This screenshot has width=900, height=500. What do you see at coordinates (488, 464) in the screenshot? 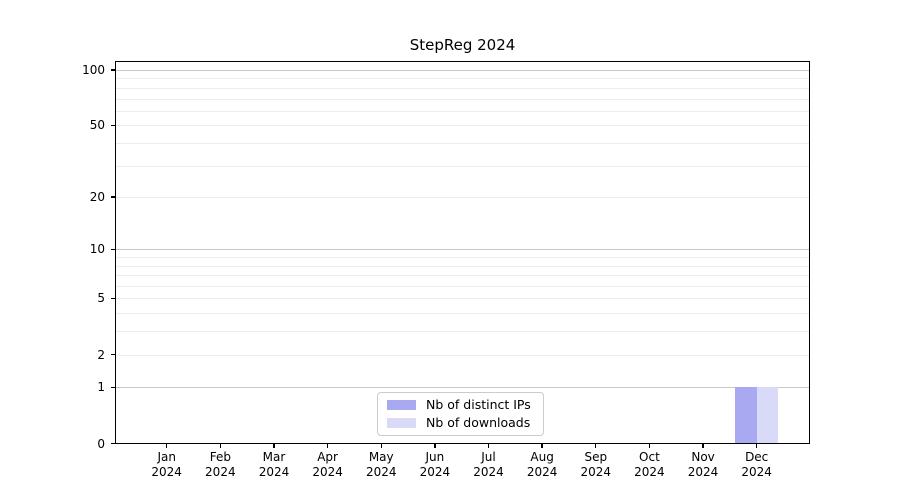
I see `x-tick-label: Jul 2024` at bounding box center [488, 464].